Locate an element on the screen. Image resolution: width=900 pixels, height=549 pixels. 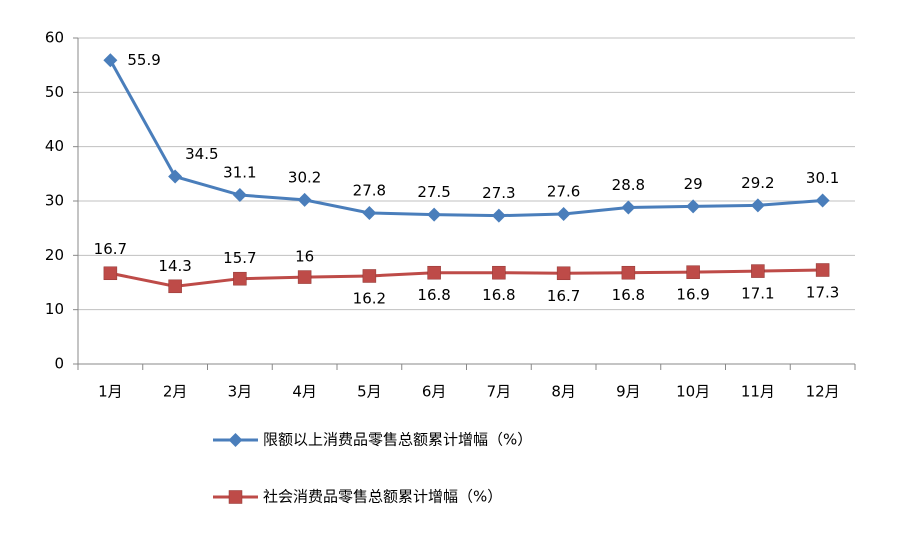
y-tick-label: 30 is located at coordinates (54, 201).